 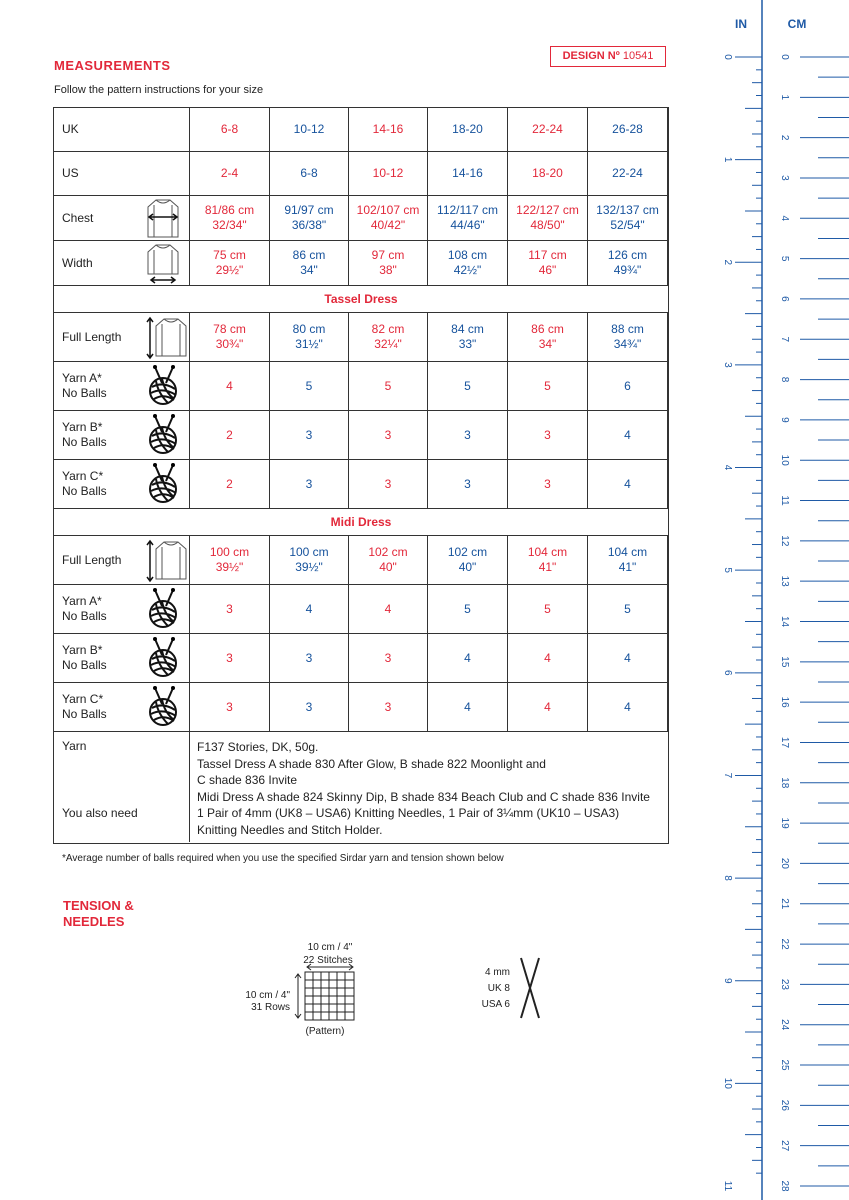 What do you see at coordinates (229, 225) in the screenshot?
I see `cell-line: 32/34"` at bounding box center [229, 225].